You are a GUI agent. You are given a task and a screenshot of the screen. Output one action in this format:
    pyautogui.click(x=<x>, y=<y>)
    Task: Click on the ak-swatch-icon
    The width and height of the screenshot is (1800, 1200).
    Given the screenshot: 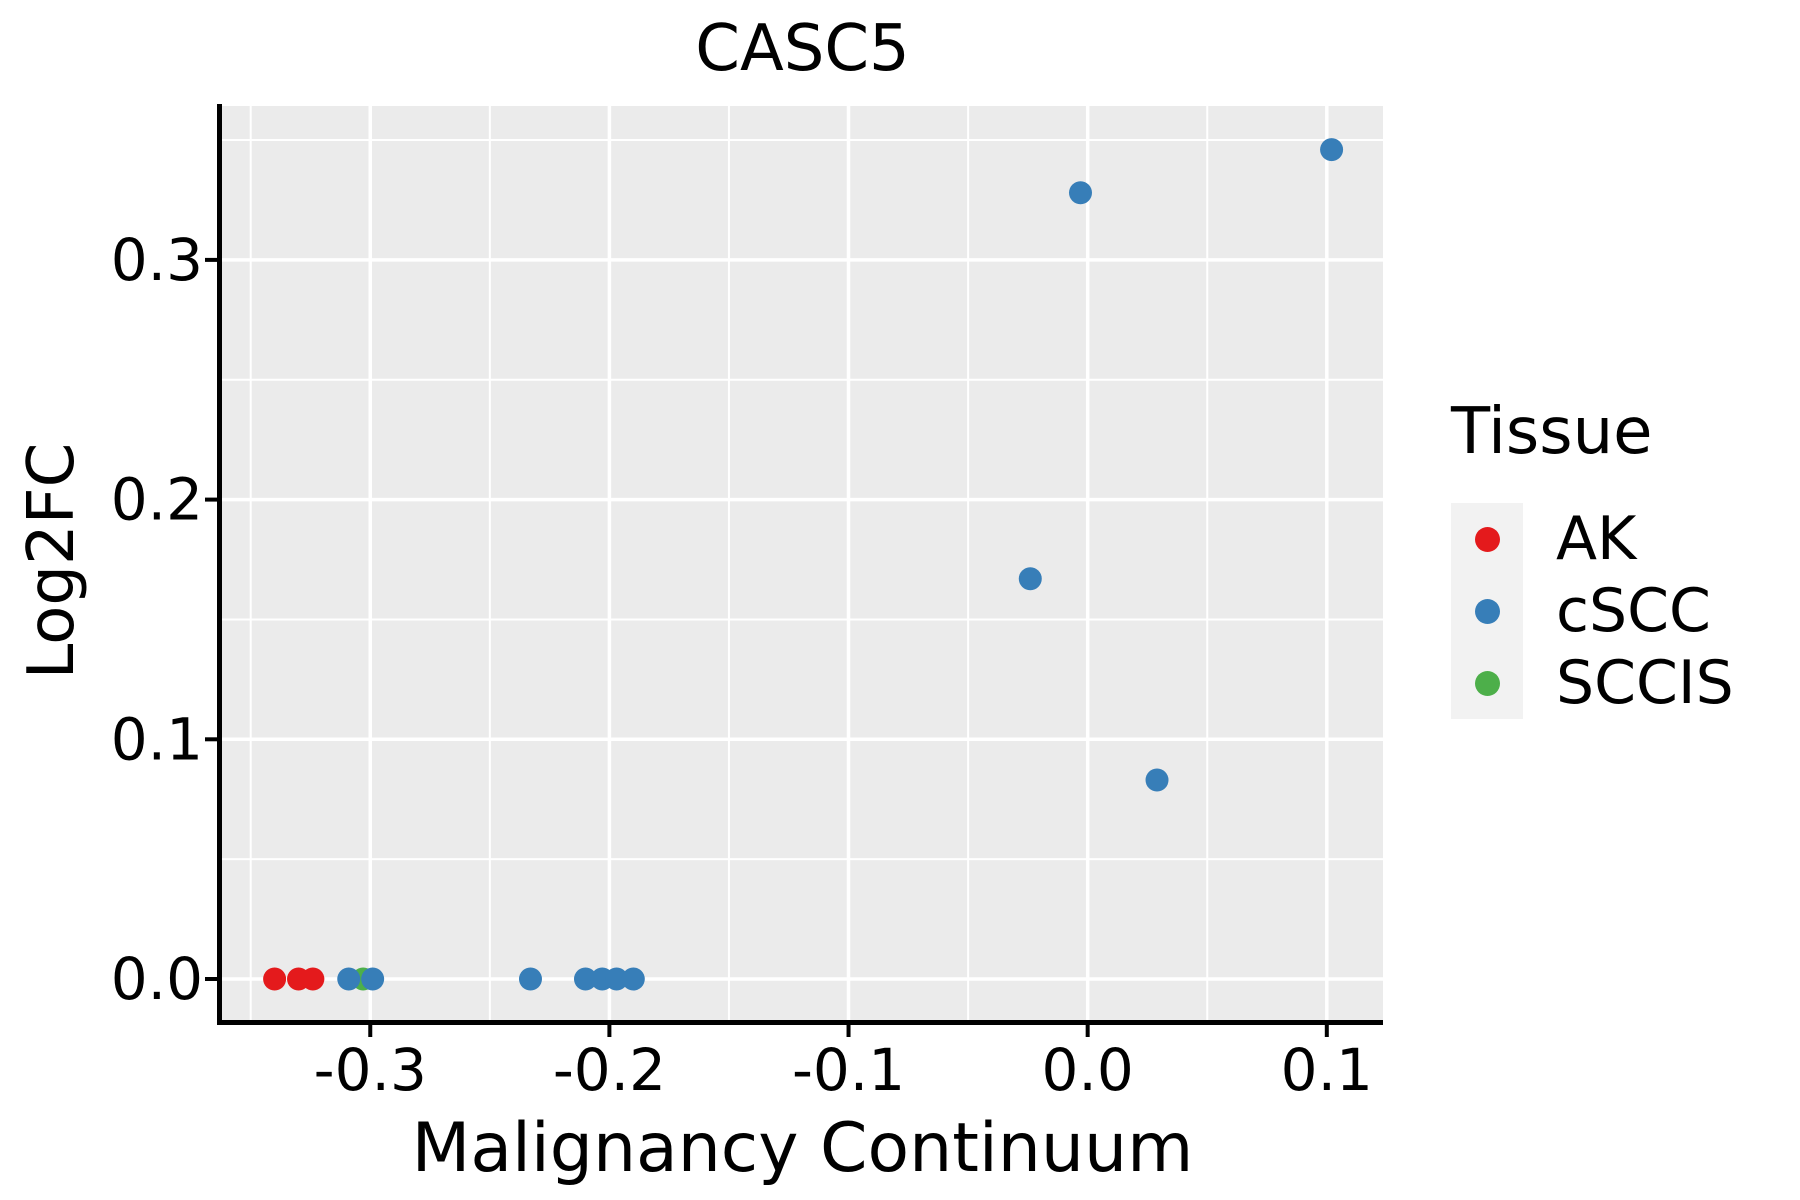 What is the action you would take?
    pyautogui.click(x=1487, y=539)
    